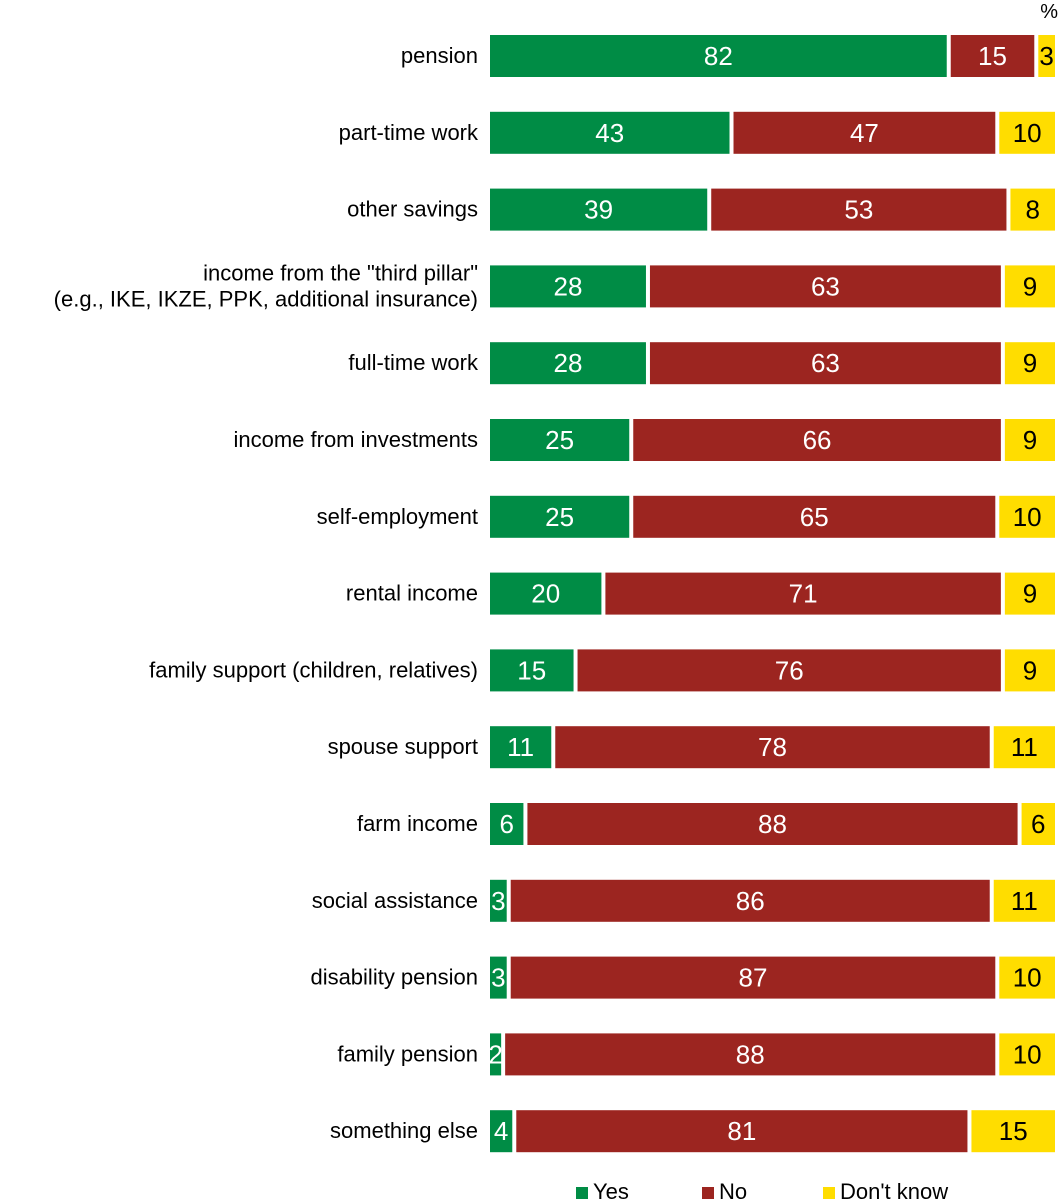  I want to click on category-label: spouse support, so click(403, 746).